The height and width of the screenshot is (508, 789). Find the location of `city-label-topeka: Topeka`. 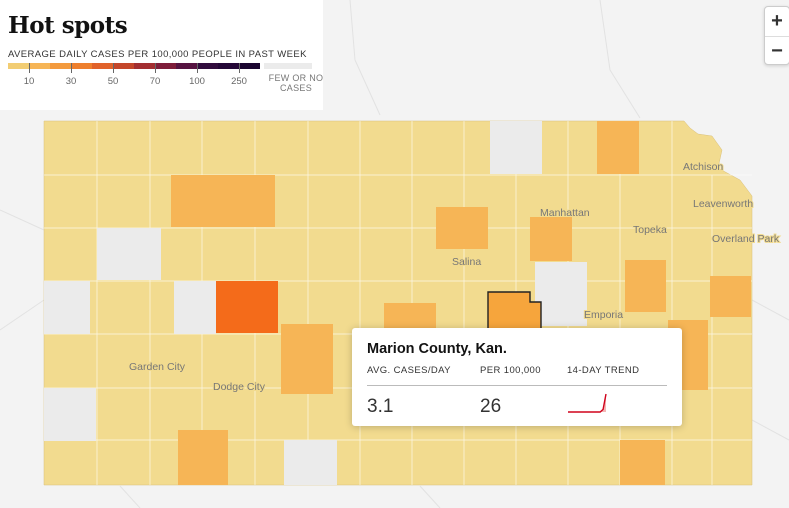

city-label-topeka: Topeka is located at coordinates (650, 230).